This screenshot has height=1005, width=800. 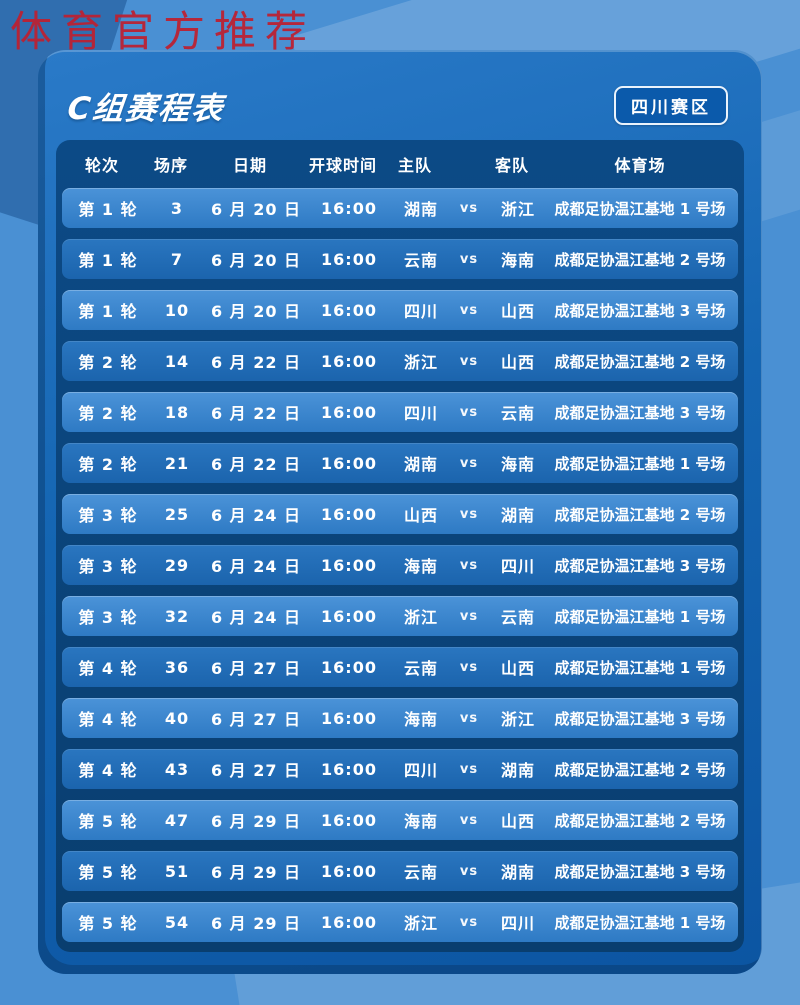 I want to click on match-no-cell: 25, so click(x=177, y=514).